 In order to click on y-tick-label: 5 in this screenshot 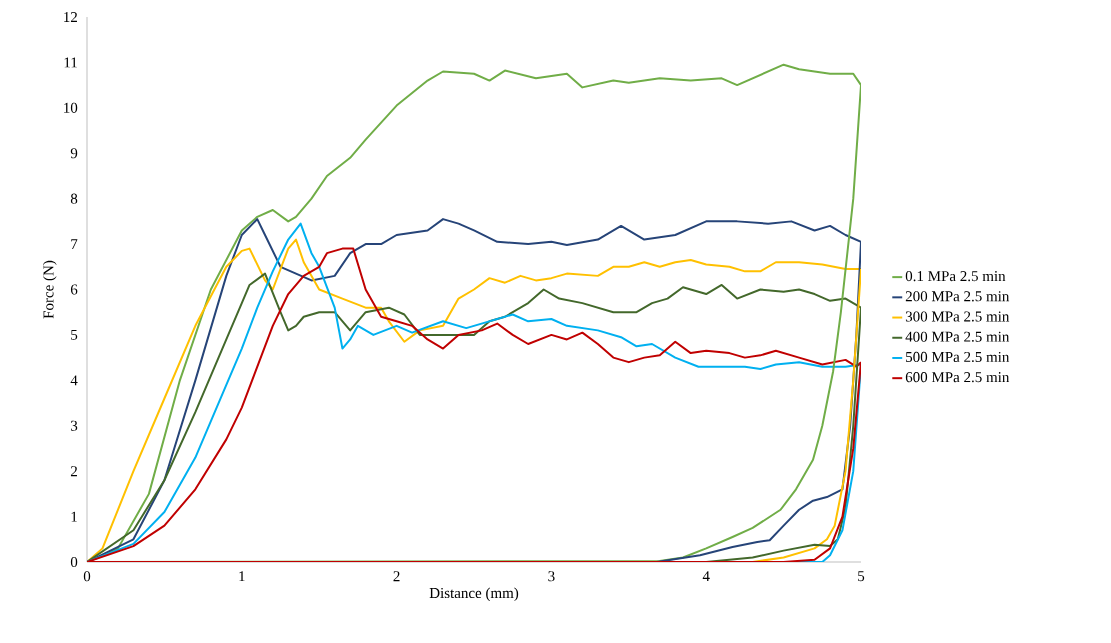, I will do `click(74, 334)`.